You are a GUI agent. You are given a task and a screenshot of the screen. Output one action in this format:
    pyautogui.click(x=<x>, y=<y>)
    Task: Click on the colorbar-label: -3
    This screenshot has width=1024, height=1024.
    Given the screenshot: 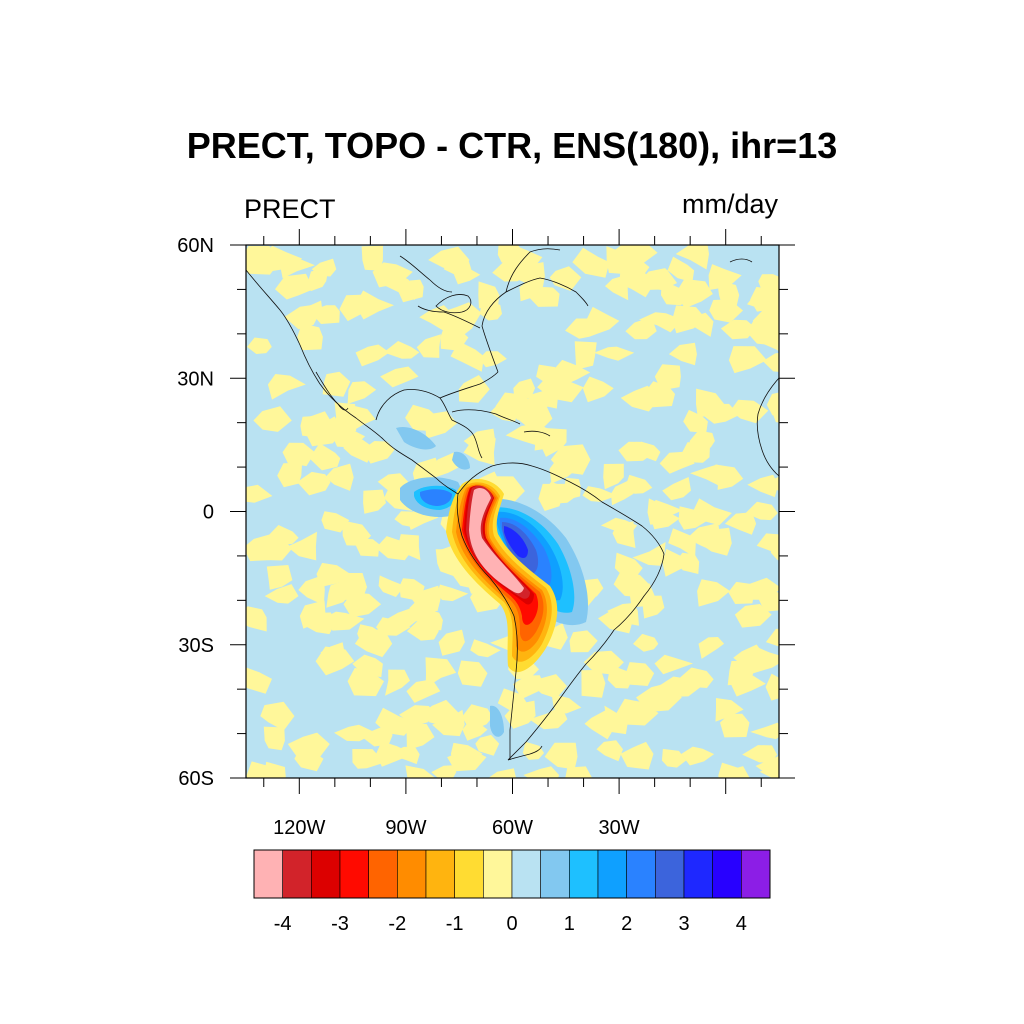 What is the action you would take?
    pyautogui.click(x=340, y=924)
    